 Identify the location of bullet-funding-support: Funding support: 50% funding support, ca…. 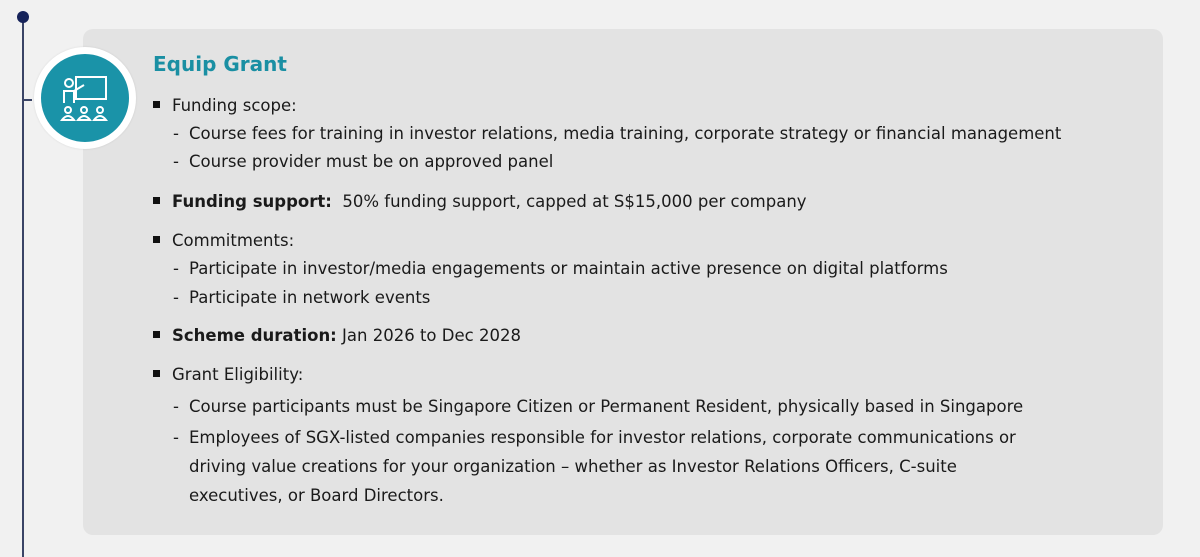
(480, 201).